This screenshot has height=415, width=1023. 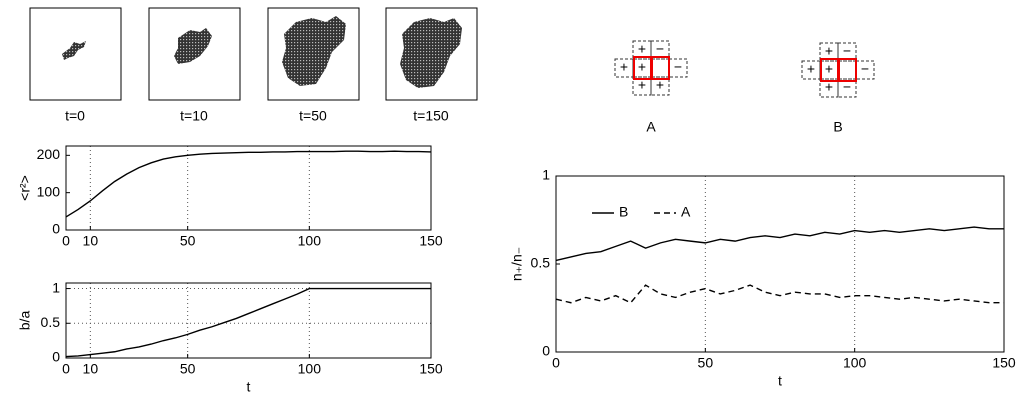 What do you see at coordinates (517, 264) in the screenshot?
I see `y-axis-label: n₊/n₋` at bounding box center [517, 264].